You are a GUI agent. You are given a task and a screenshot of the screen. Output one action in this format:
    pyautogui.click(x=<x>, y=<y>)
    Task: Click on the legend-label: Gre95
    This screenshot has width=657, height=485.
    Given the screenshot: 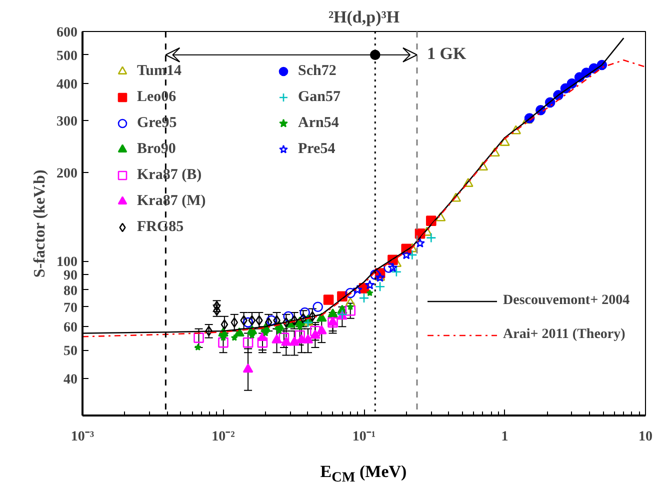 What is the action you would take?
    pyautogui.click(x=157, y=123)
    